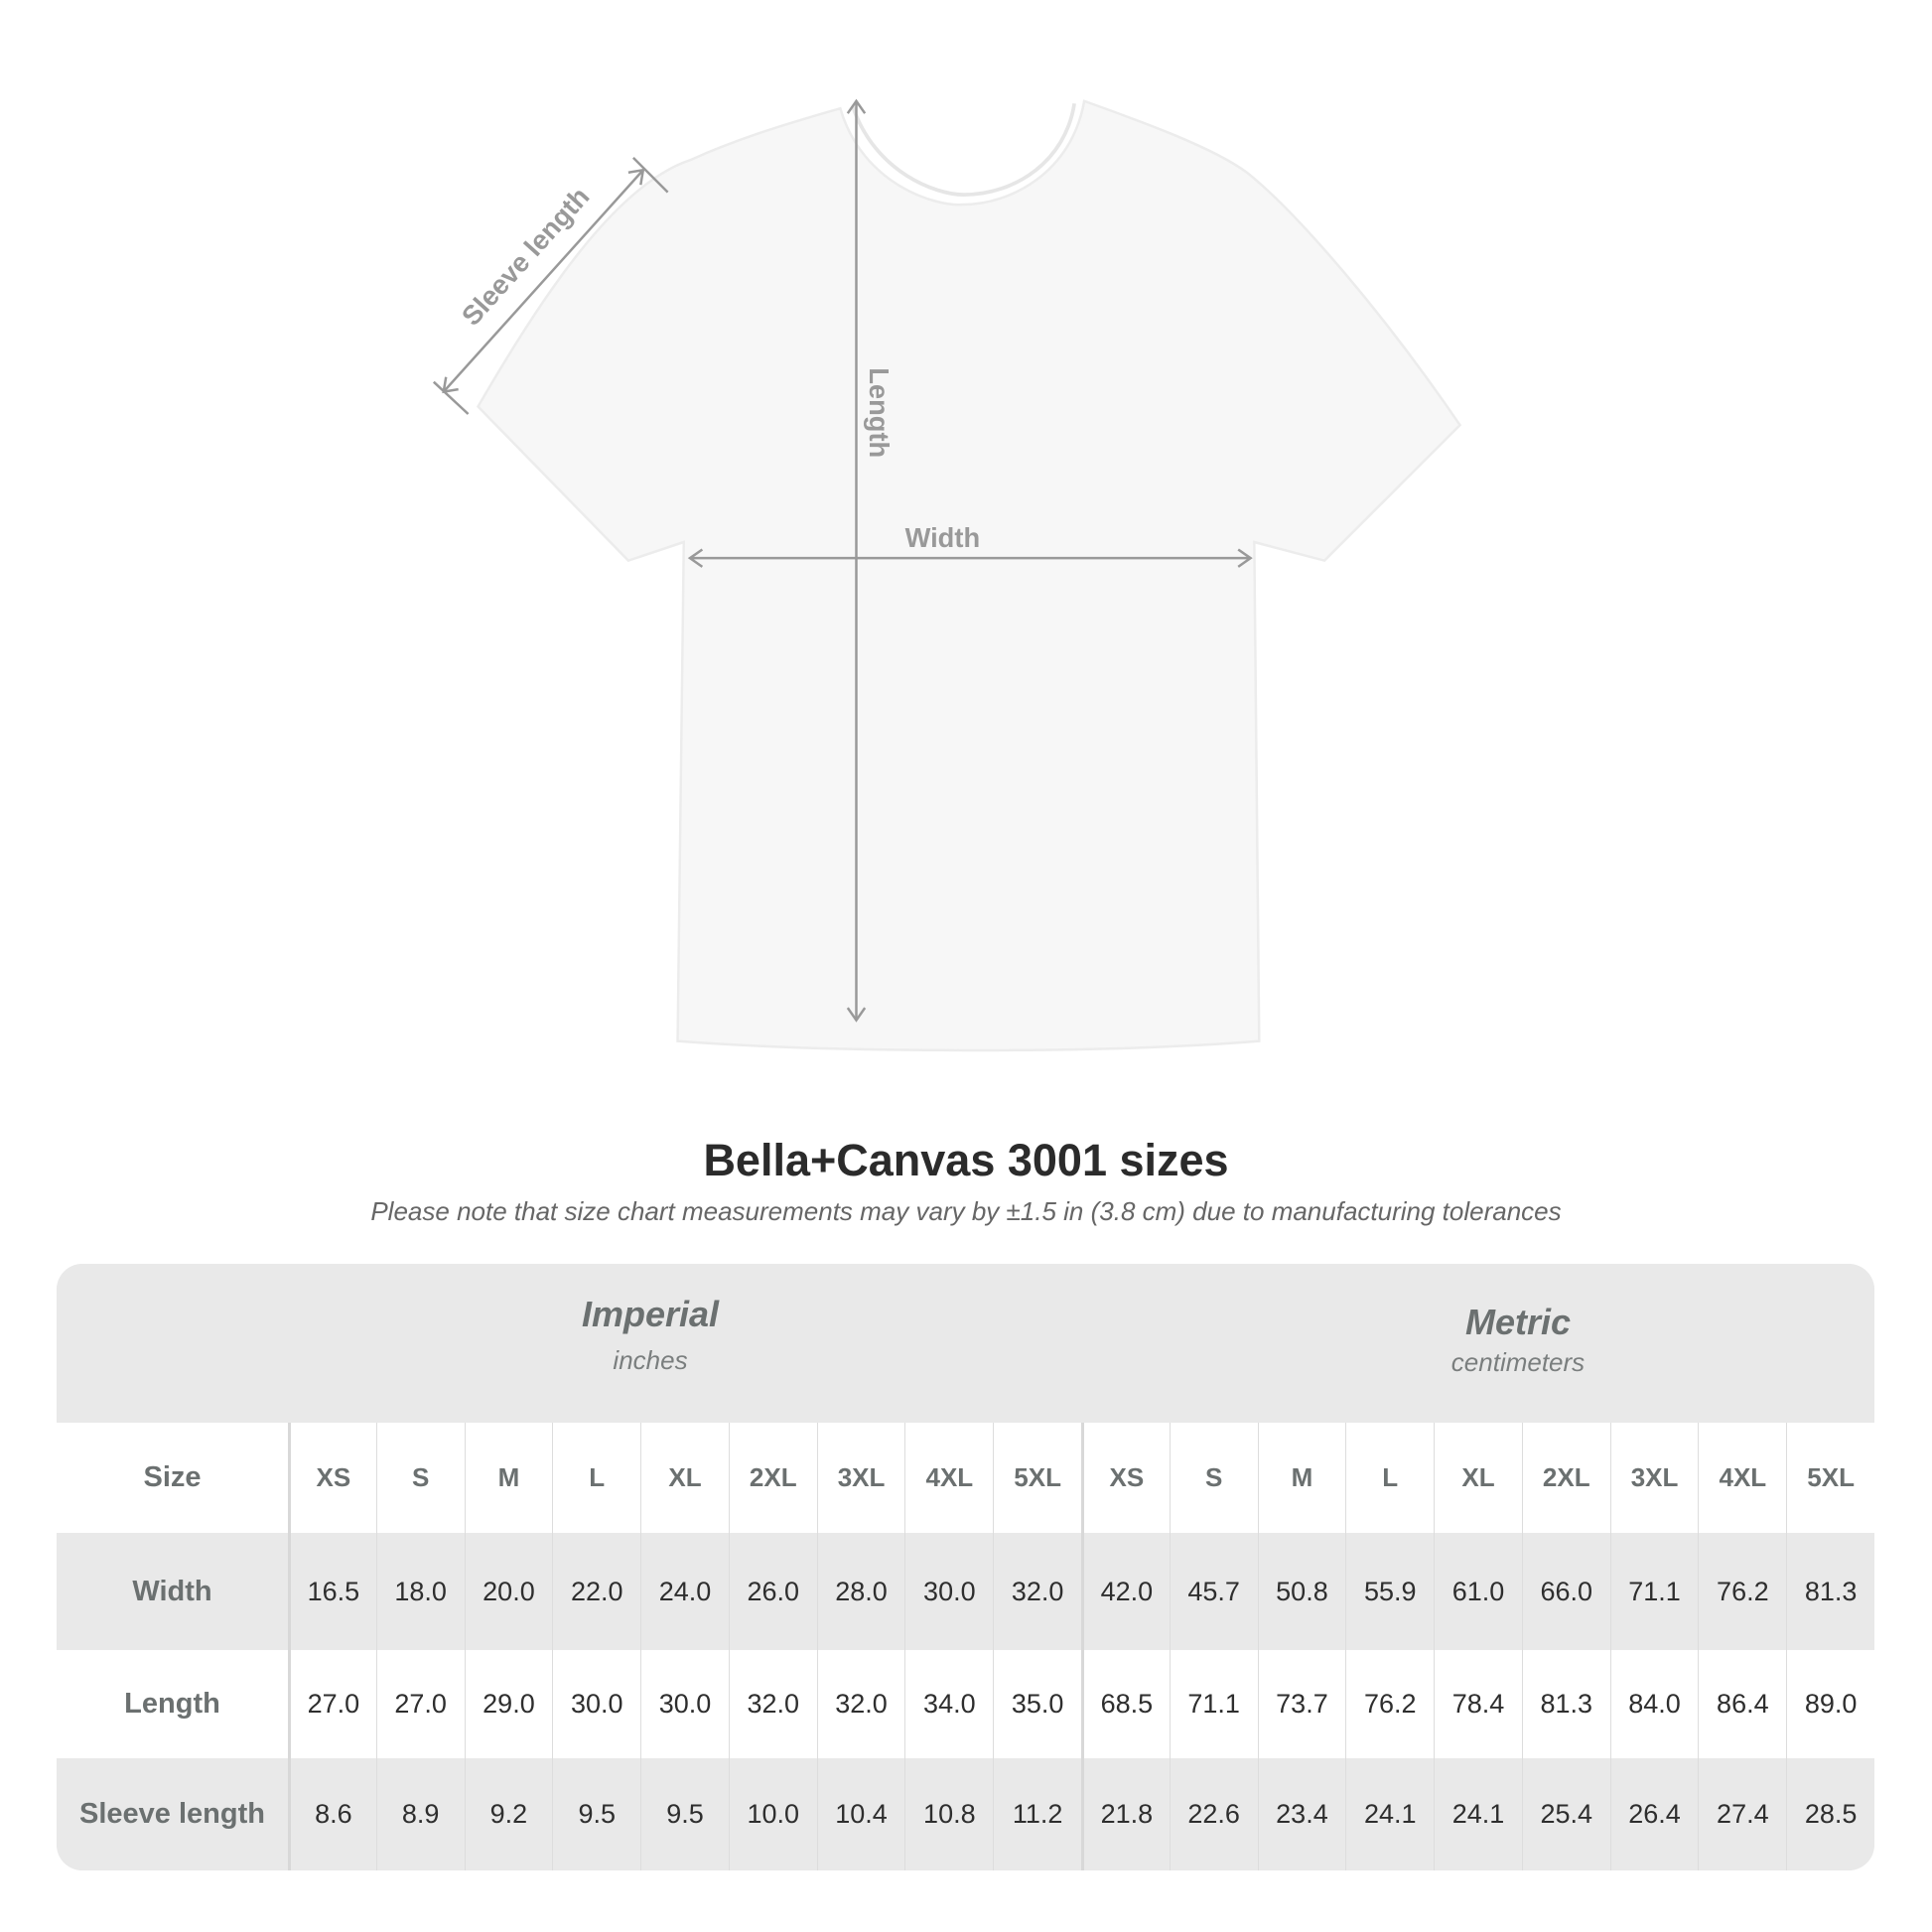  I want to click on table-cell: 68.5, so click(1125, 1704).